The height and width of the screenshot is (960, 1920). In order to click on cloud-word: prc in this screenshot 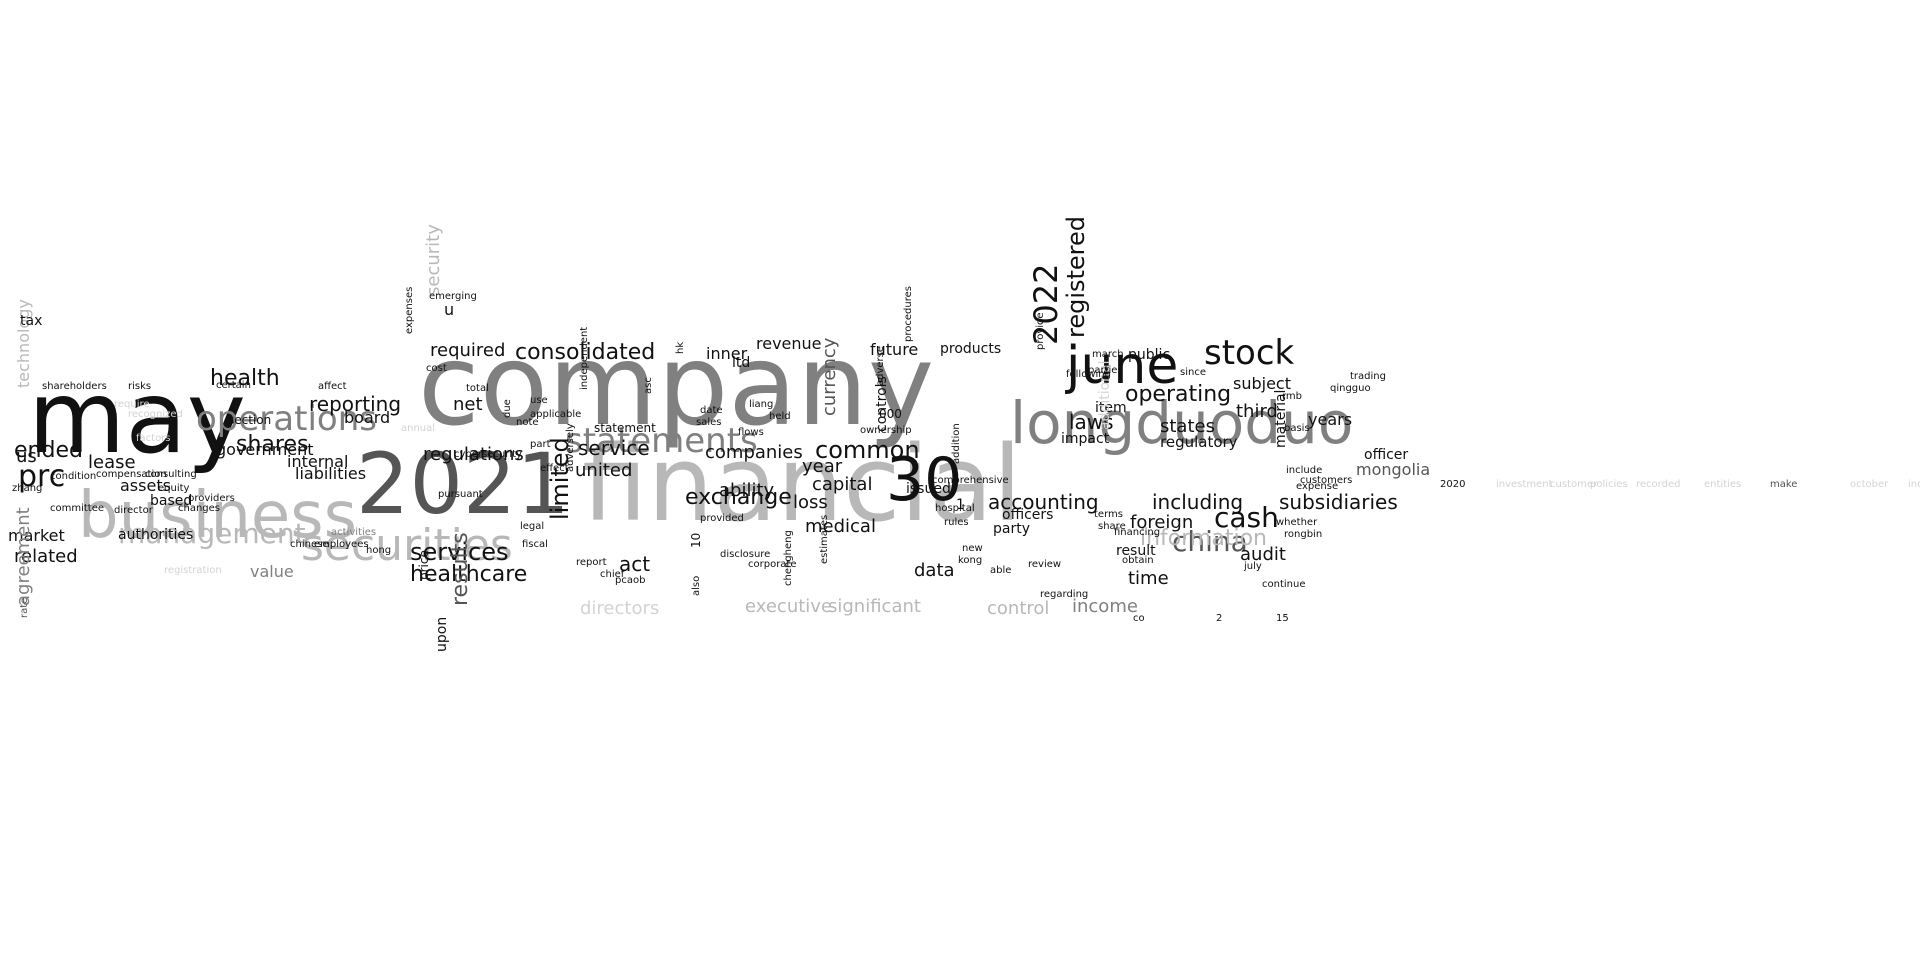, I will do `click(42, 476)`.